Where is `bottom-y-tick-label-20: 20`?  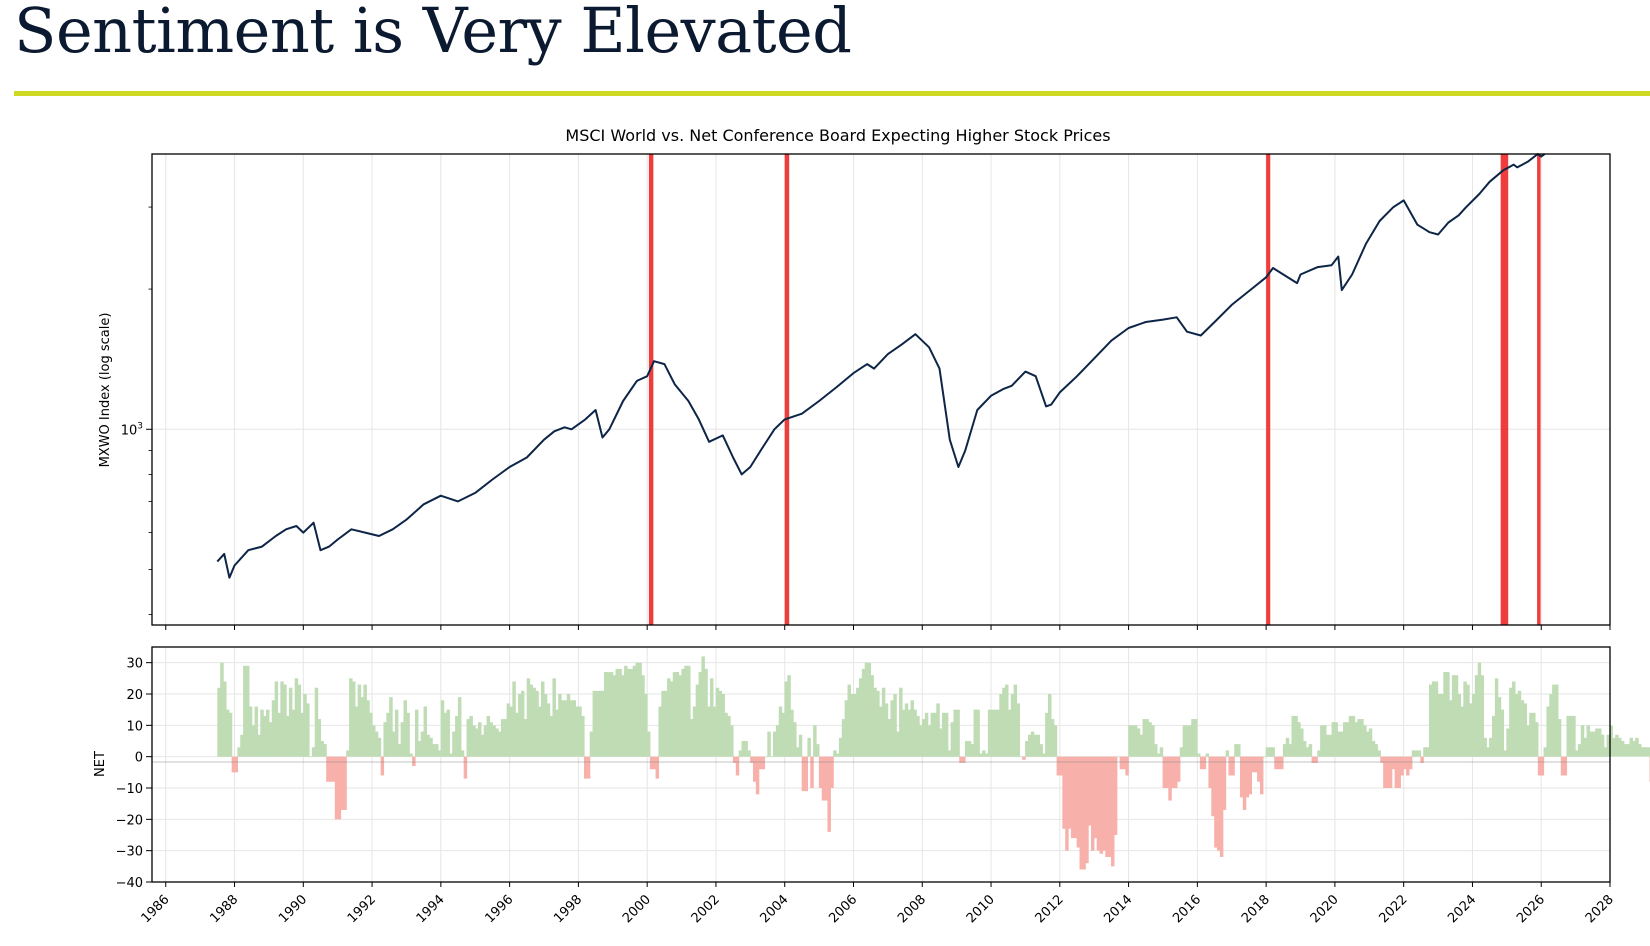
bottom-y-tick-label-20: 20 is located at coordinates (134, 695).